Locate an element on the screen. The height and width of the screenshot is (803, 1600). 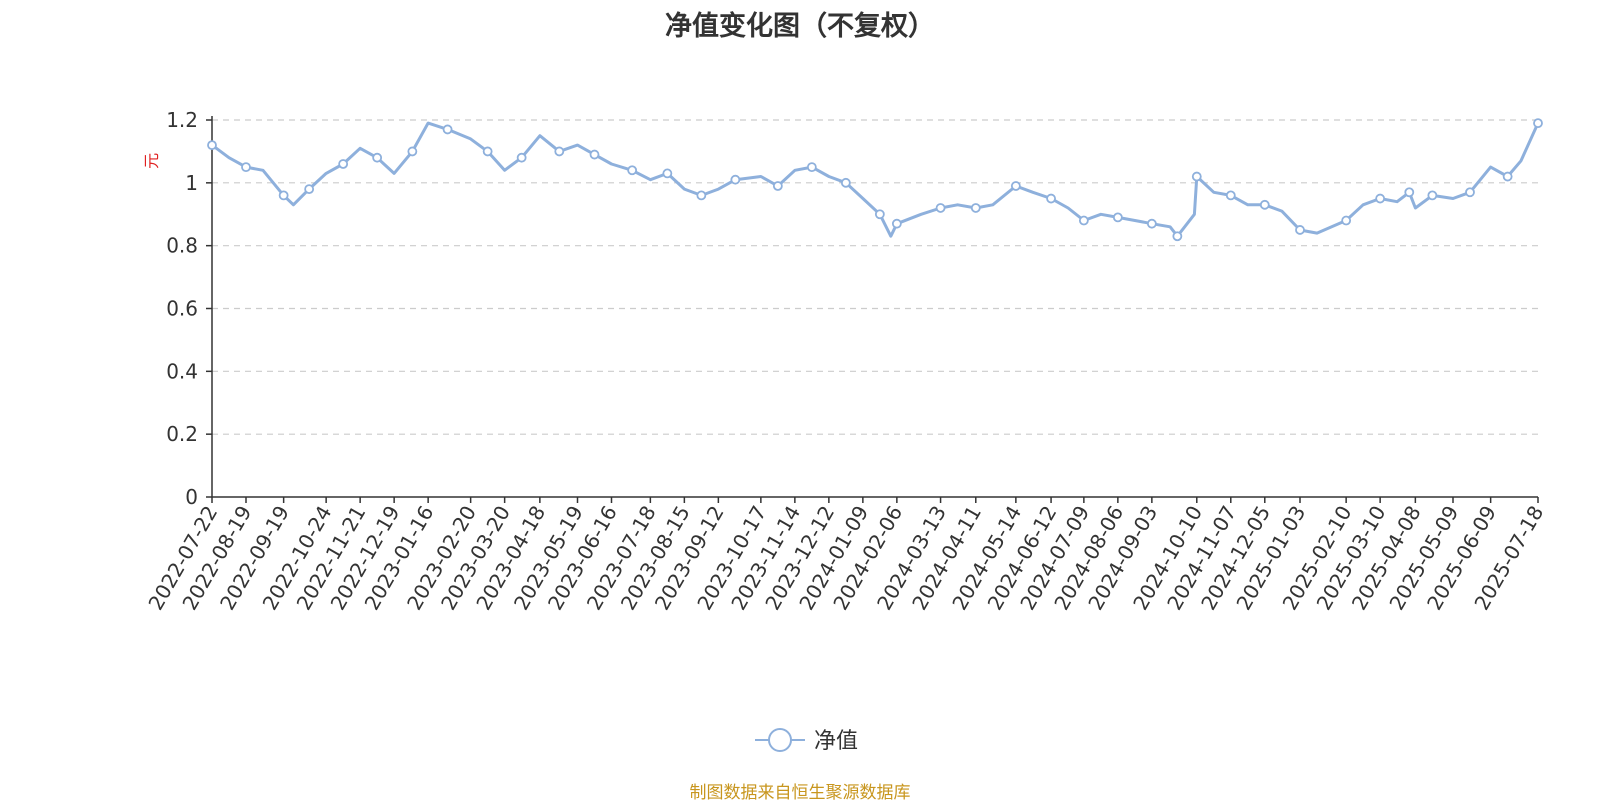
y-axis-label: 元 is located at coordinates (151, 161).